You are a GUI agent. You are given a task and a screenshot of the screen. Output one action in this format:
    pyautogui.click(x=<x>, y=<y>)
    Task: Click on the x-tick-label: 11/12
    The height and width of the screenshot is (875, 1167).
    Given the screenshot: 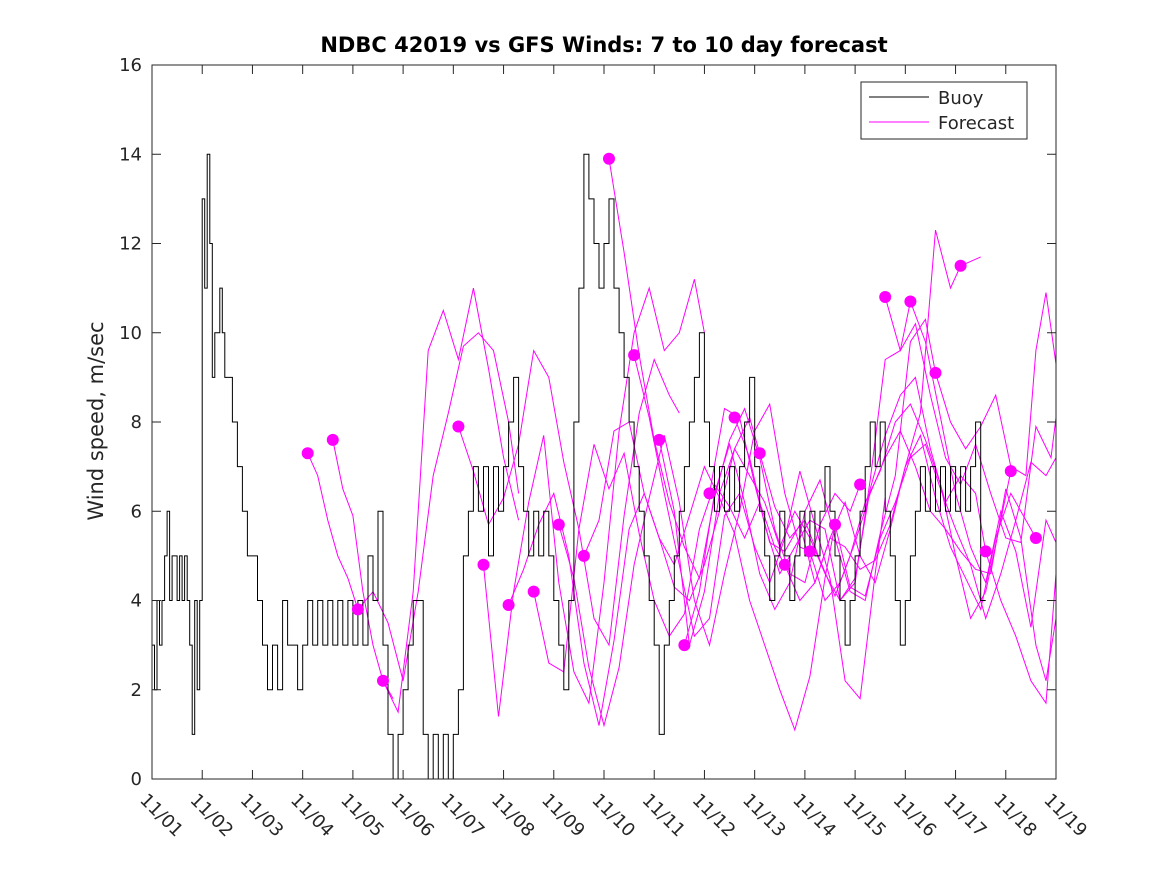 What is the action you would take?
    pyautogui.click(x=714, y=816)
    